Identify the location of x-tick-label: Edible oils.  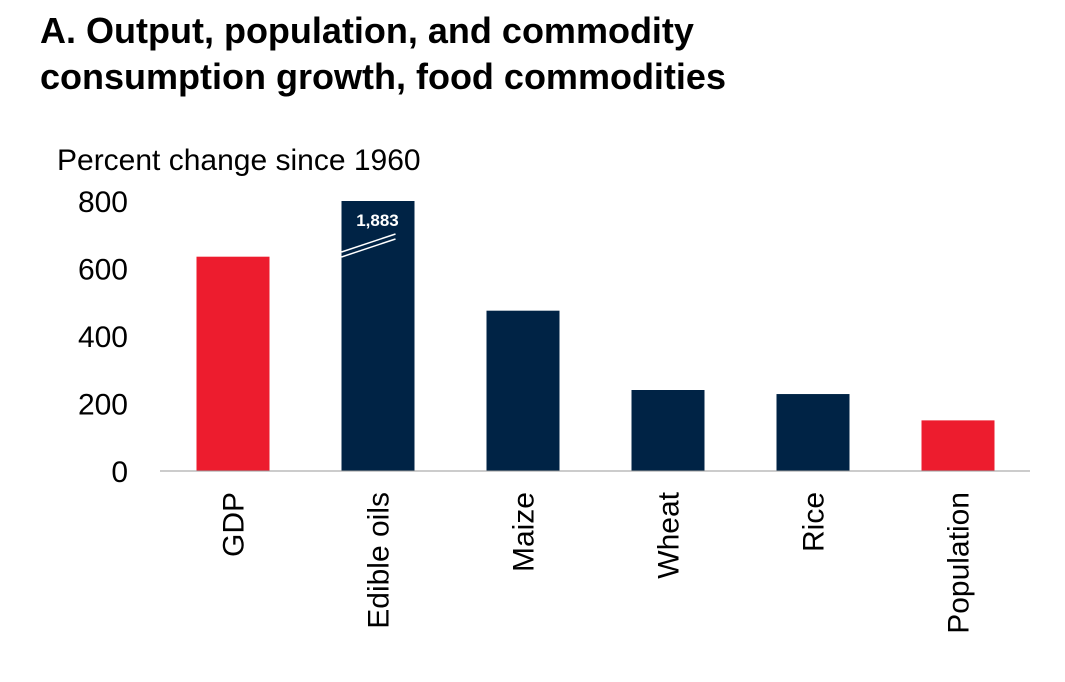
(379, 560).